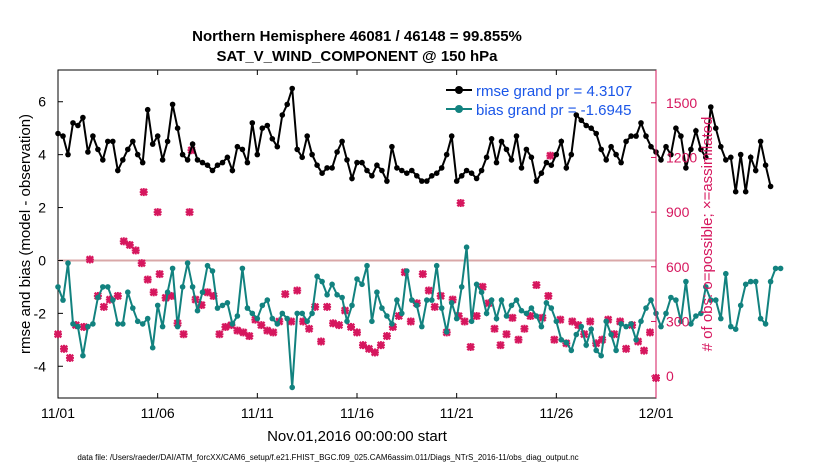 The width and height of the screenshot is (830, 470). What do you see at coordinates (678, 267) in the screenshot?
I see `y-tick-label-right: 600` at bounding box center [678, 267].